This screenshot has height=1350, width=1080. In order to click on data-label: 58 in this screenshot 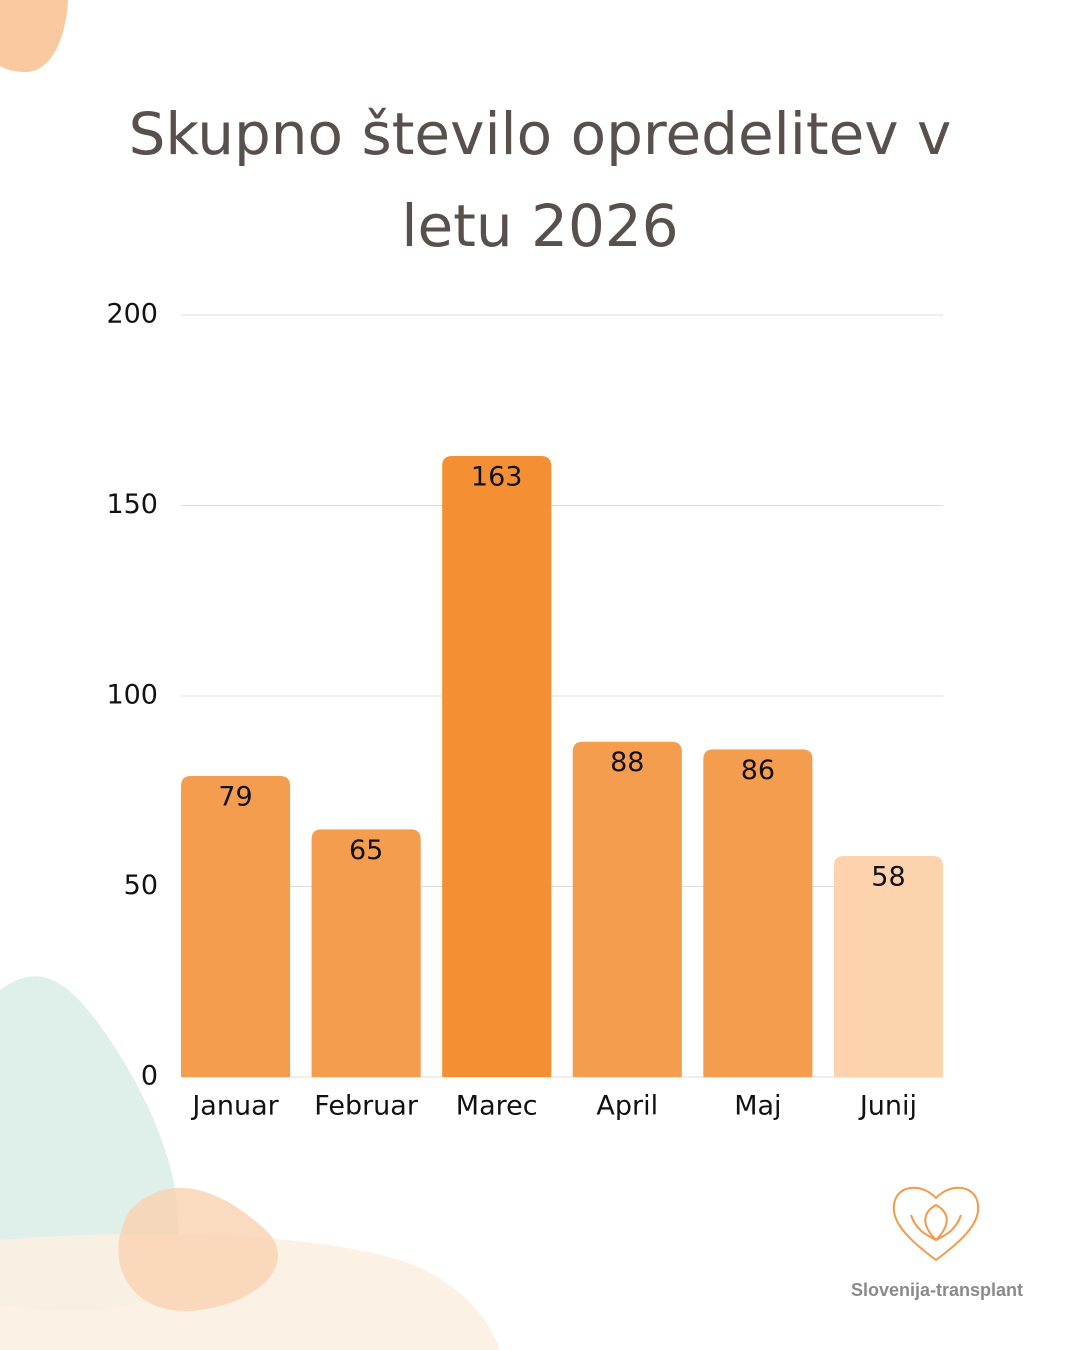, I will do `click(888, 877)`.